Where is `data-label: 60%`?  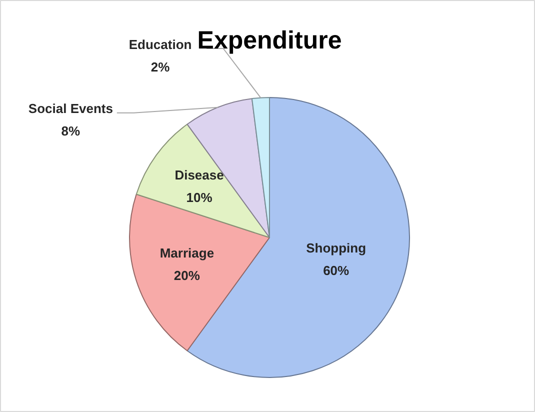 data-label: 60% is located at coordinates (336, 270).